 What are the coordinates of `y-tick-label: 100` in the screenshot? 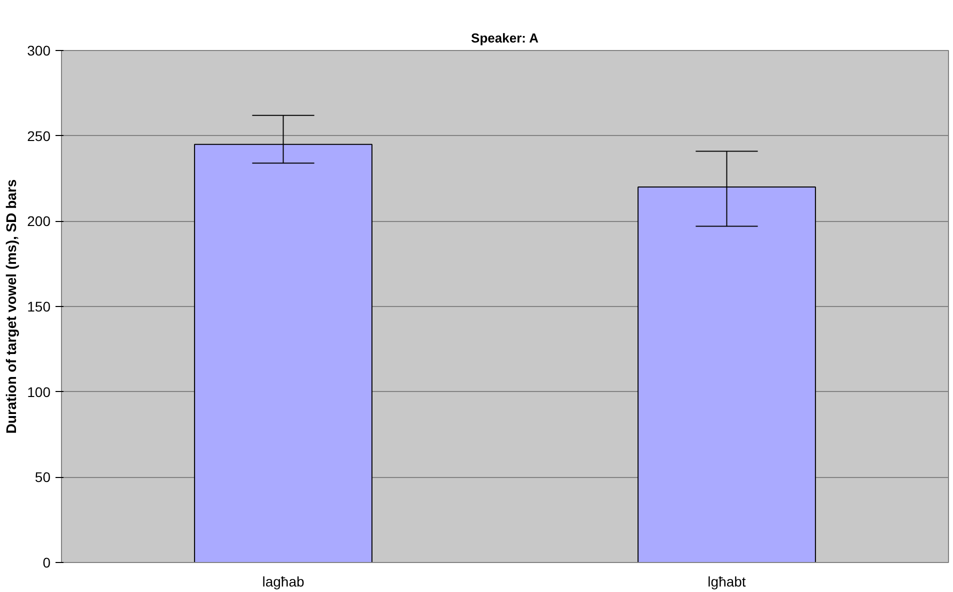 It's located at (39, 392).